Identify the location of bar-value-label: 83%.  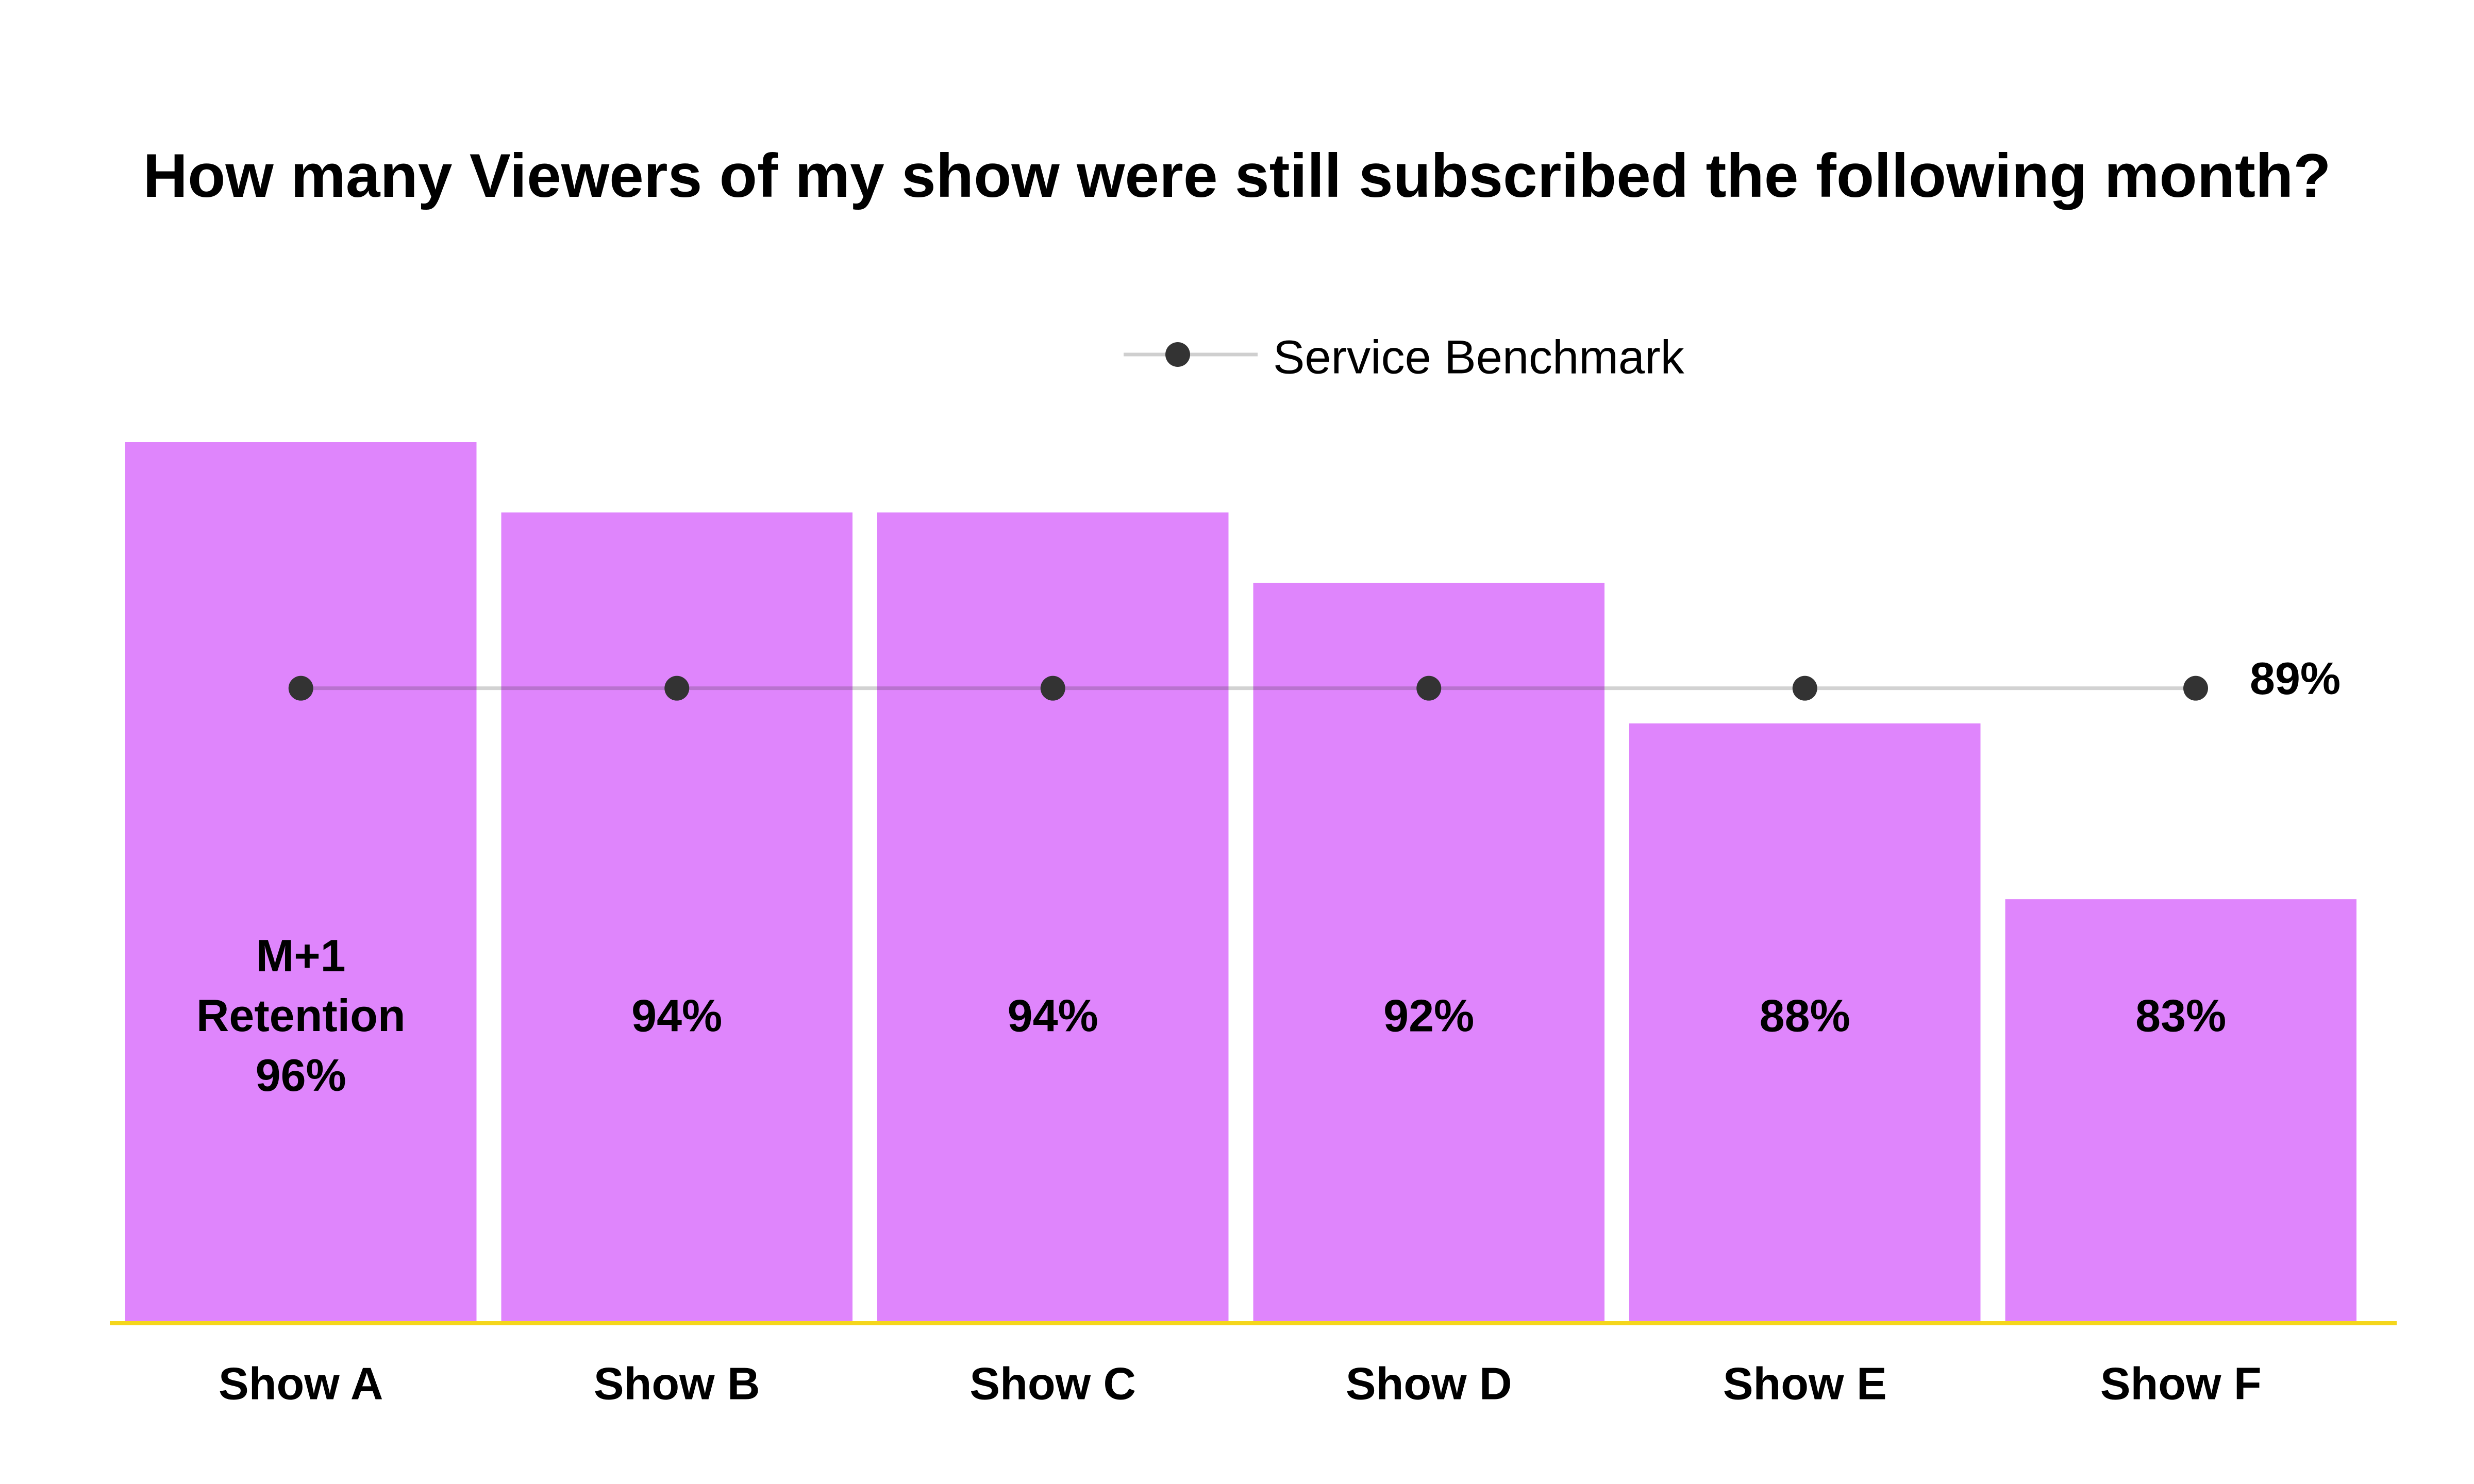
(2180, 1015).